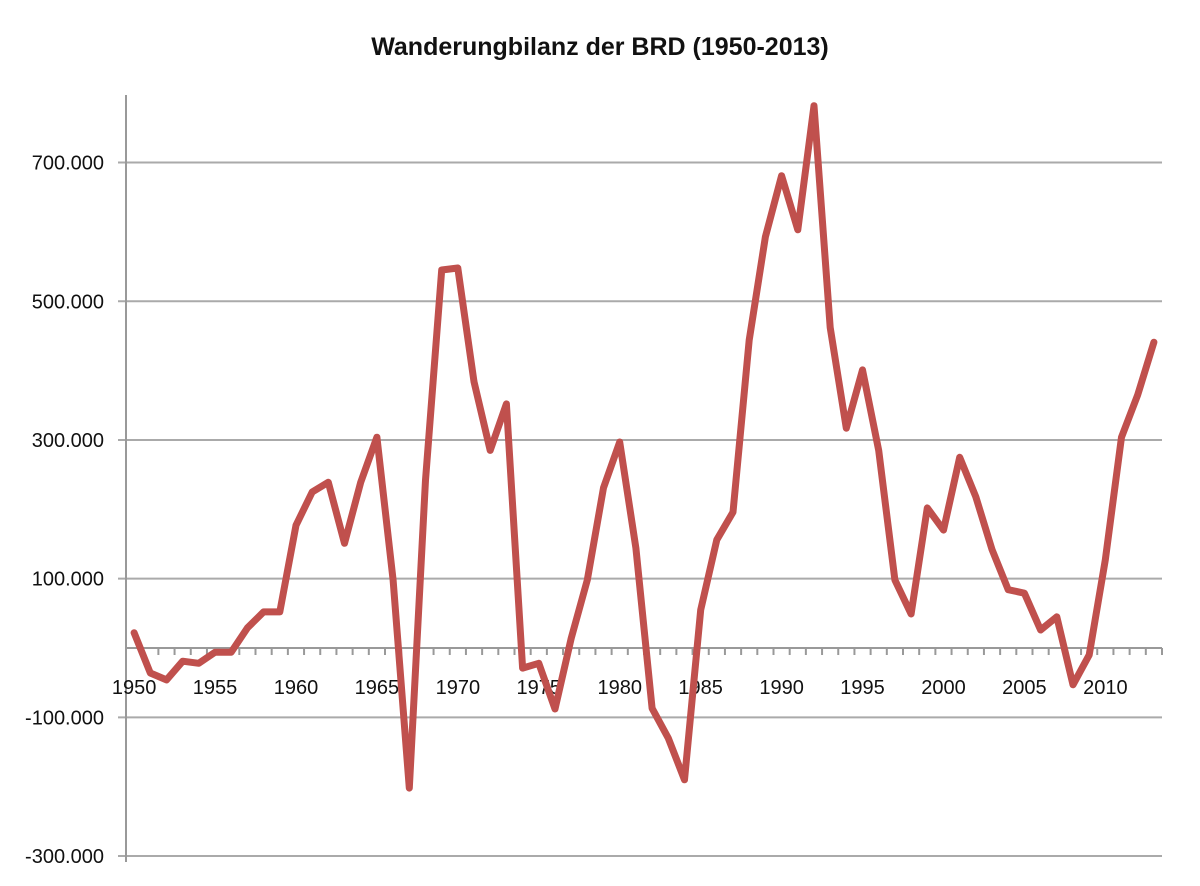  What do you see at coordinates (296, 688) in the screenshot?
I see `x-tick-label: 1960` at bounding box center [296, 688].